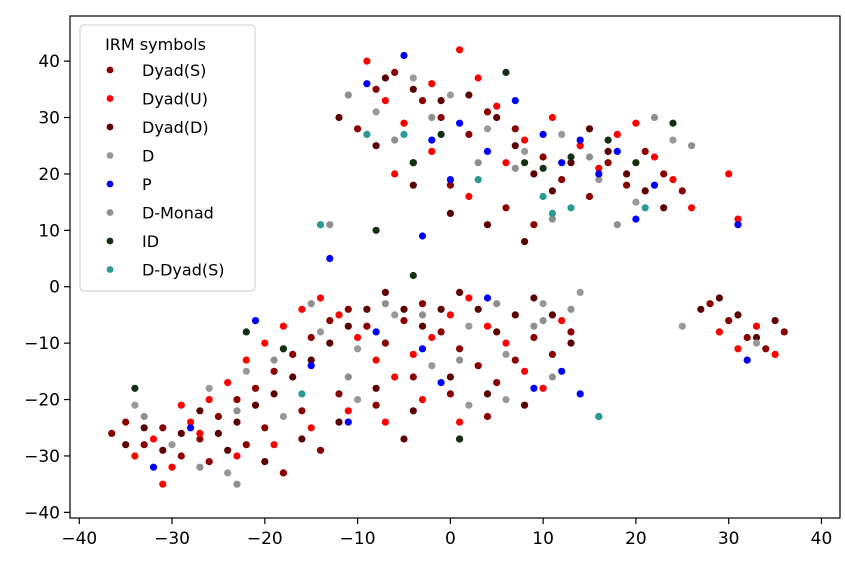 This screenshot has width=845, height=563. What do you see at coordinates (822, 539) in the screenshot?
I see `x-tick-label: 40` at bounding box center [822, 539].